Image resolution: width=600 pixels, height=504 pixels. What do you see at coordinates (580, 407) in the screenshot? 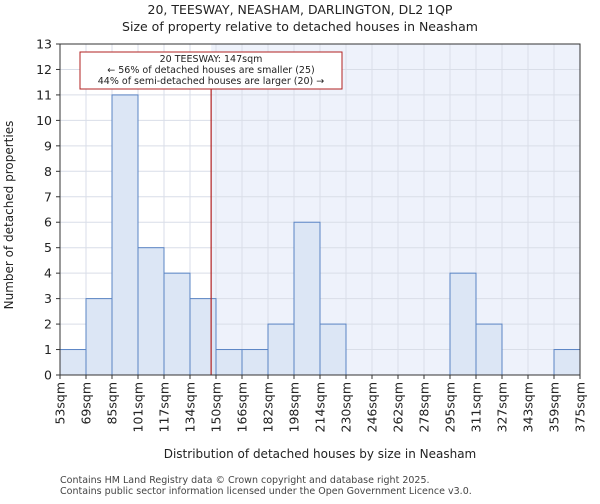
I see `x-tick-label: 375sqm` at bounding box center [580, 407].